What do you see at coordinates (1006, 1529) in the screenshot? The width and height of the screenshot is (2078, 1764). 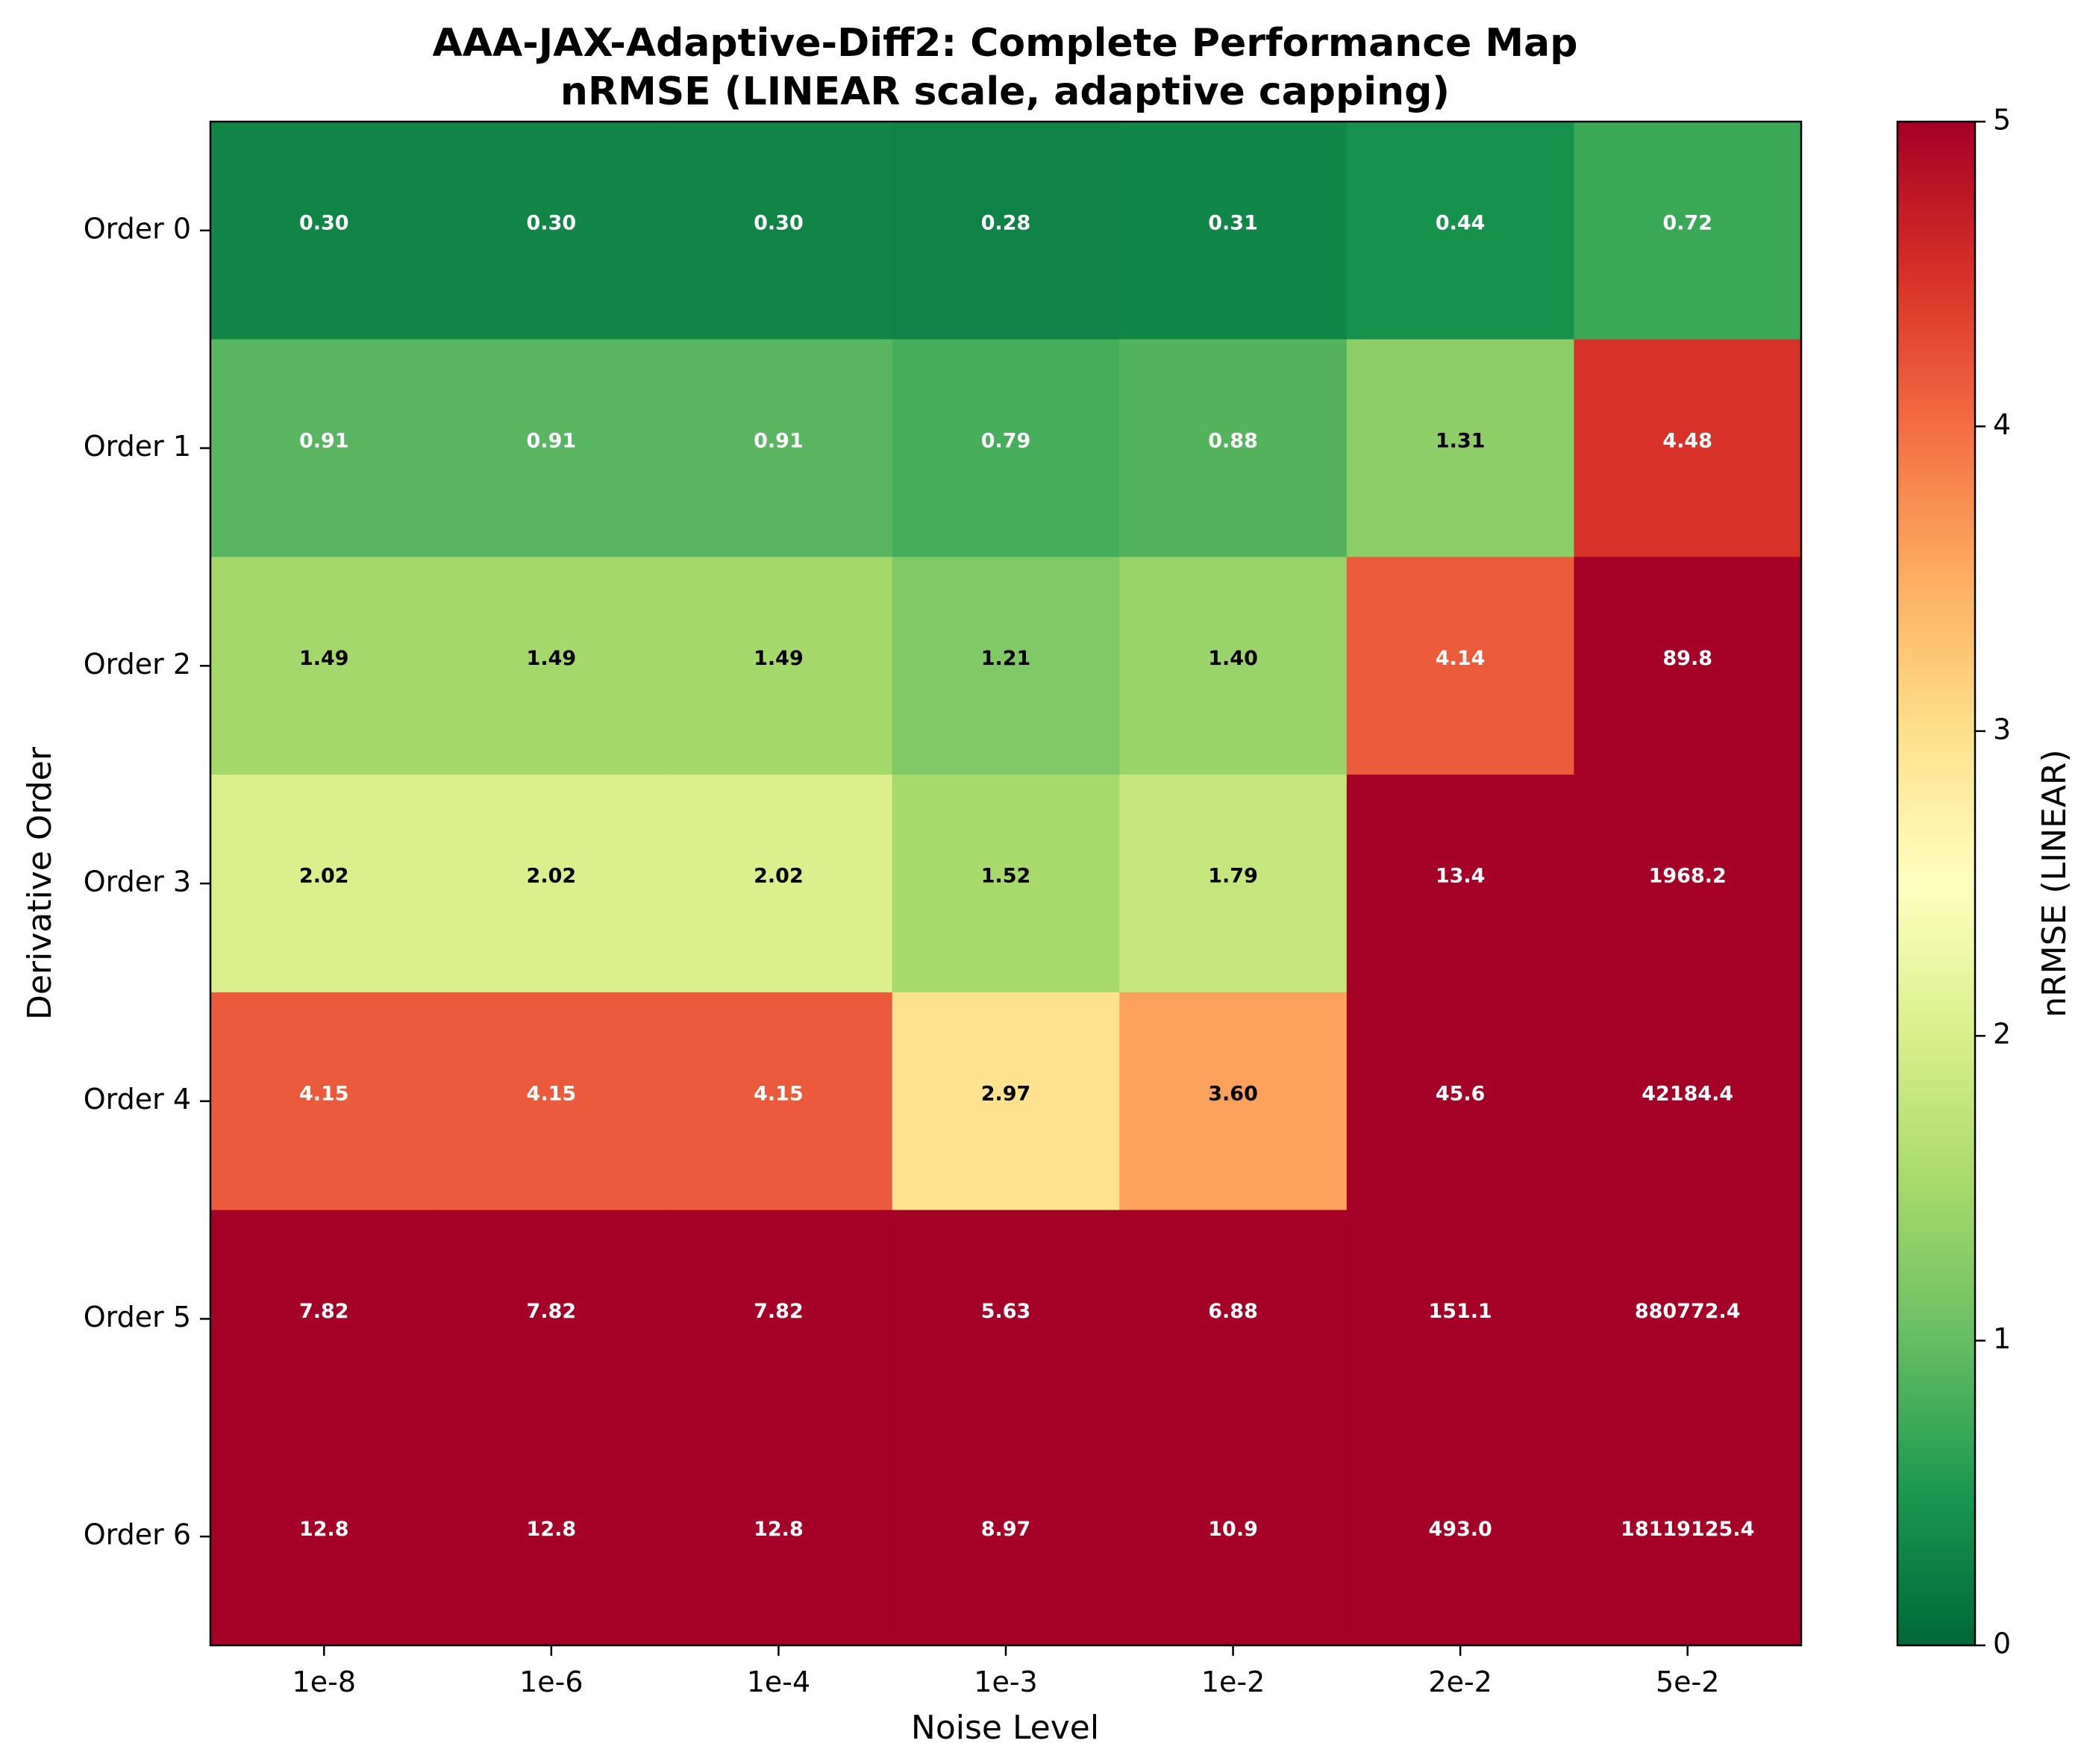 I see `cell-value-label: 8.97` at bounding box center [1006, 1529].